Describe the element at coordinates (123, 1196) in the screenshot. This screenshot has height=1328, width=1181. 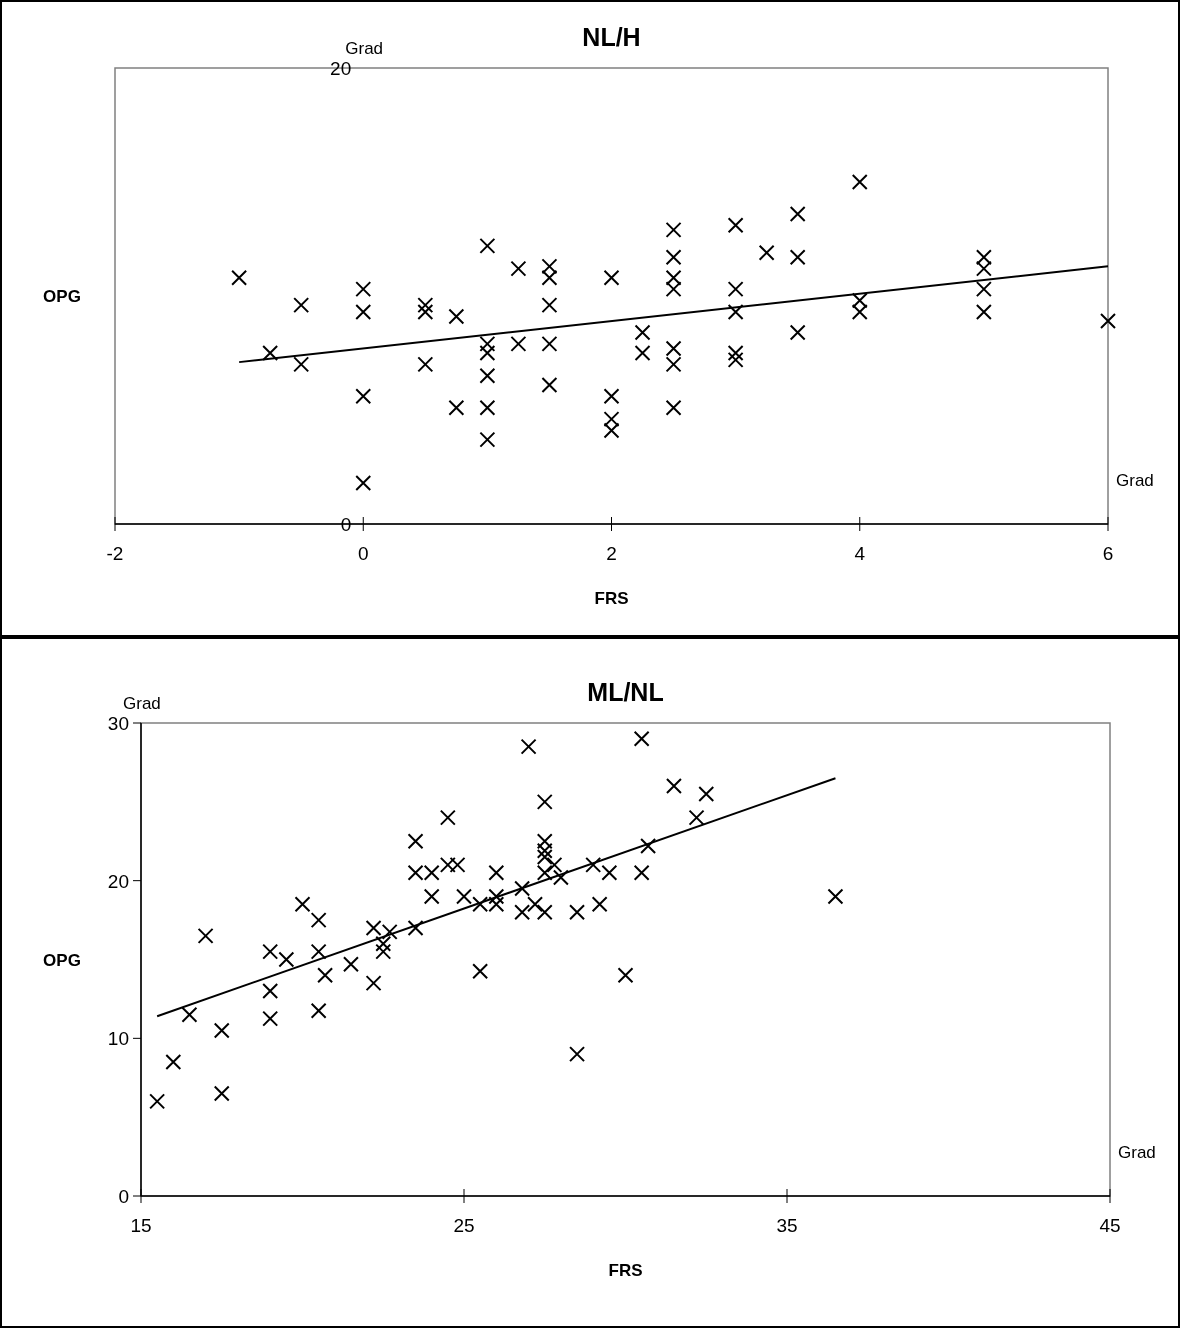
I see `y-tick-label: 0` at that location.